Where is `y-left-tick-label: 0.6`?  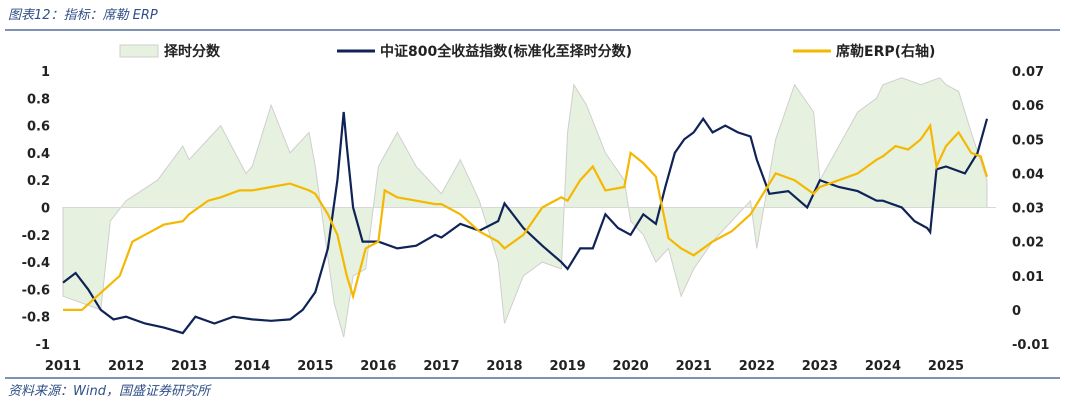 y-left-tick-label: 0.6 is located at coordinates (38, 127).